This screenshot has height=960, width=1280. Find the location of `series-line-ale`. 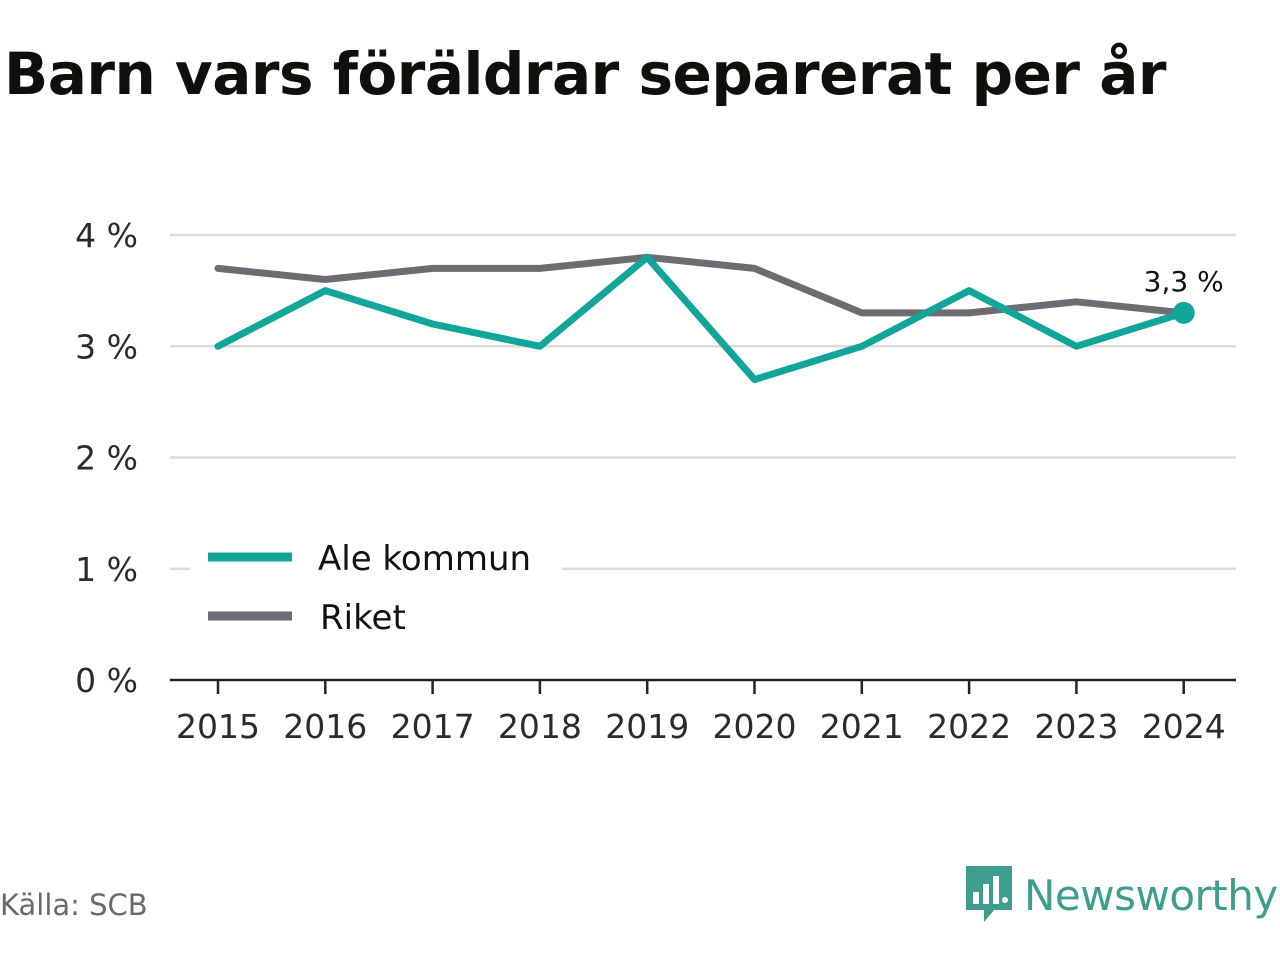

series-line-ale is located at coordinates (701, 318).